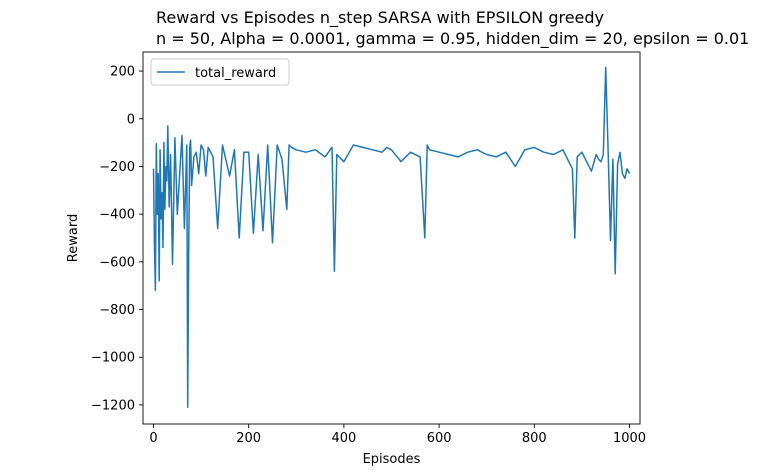 This screenshot has width=781, height=476. What do you see at coordinates (117, 310) in the screenshot?
I see `y-tick-label: −800` at bounding box center [117, 310].